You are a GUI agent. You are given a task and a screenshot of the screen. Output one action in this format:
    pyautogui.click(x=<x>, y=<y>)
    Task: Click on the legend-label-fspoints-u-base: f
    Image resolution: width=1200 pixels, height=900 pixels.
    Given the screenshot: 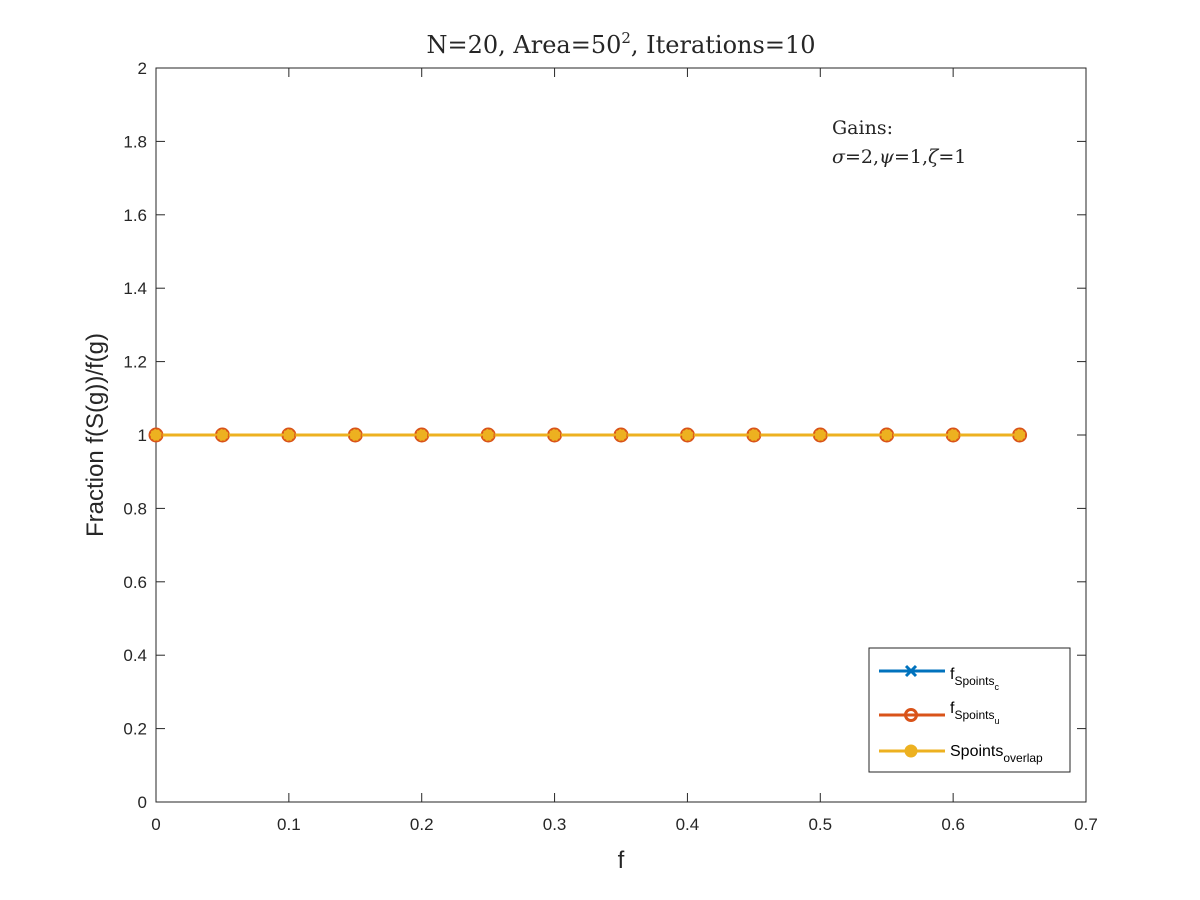 What is the action you would take?
    pyautogui.click(x=952, y=708)
    